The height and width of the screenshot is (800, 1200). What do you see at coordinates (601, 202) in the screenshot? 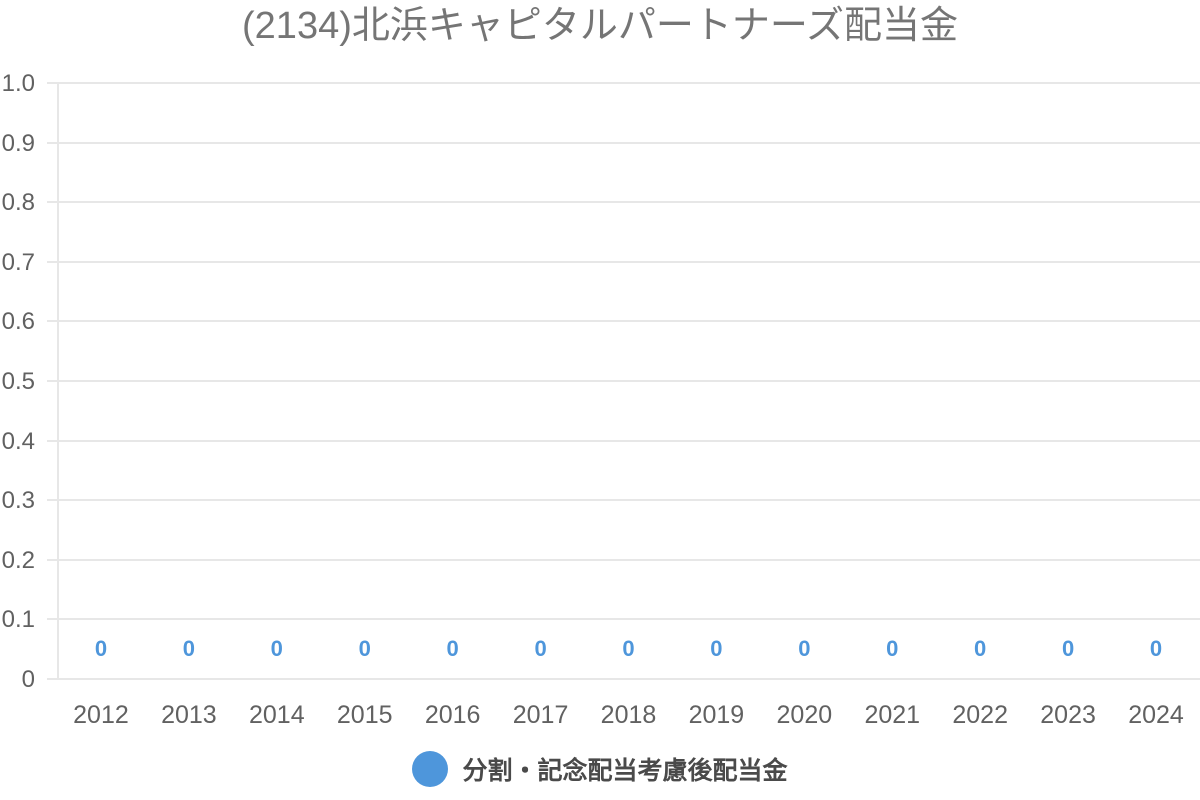
I see `gridline: 0.8` at bounding box center [601, 202].